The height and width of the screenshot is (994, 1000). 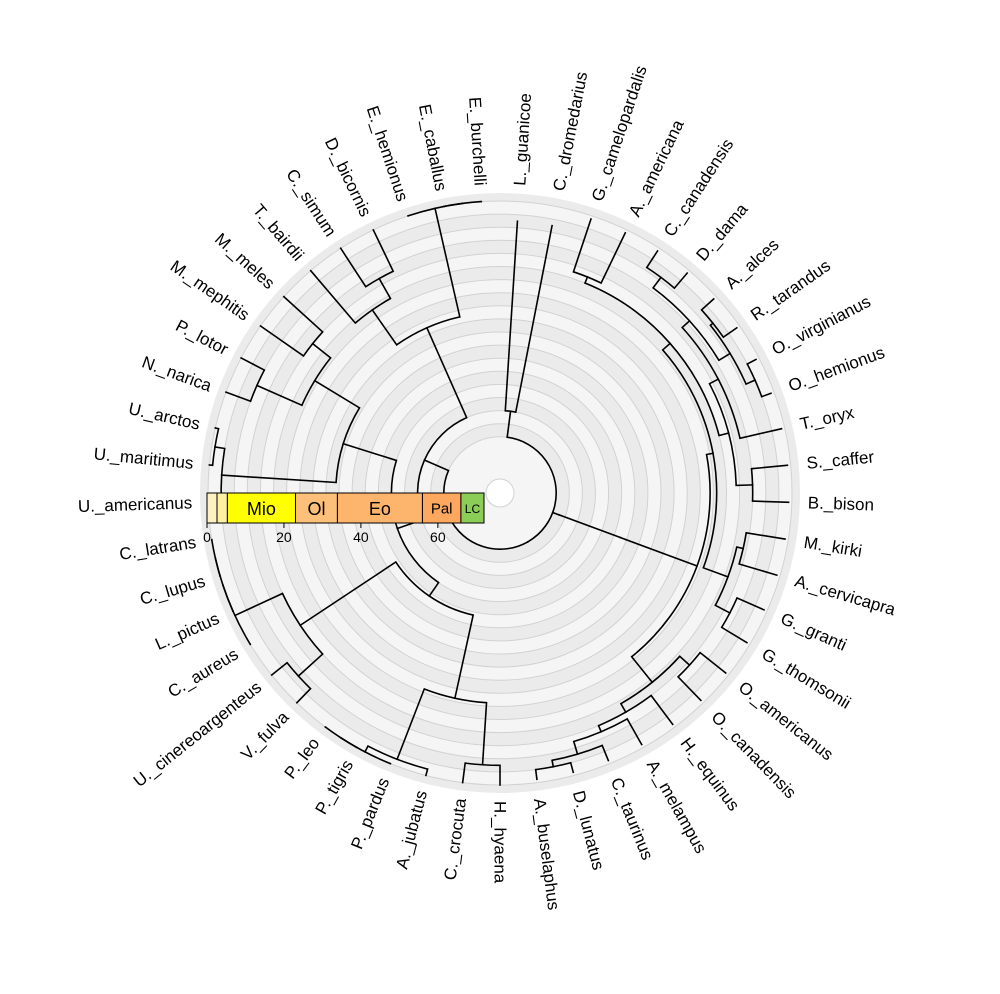 I want to click on tip-label: P._lotor, so click(x=202, y=337).